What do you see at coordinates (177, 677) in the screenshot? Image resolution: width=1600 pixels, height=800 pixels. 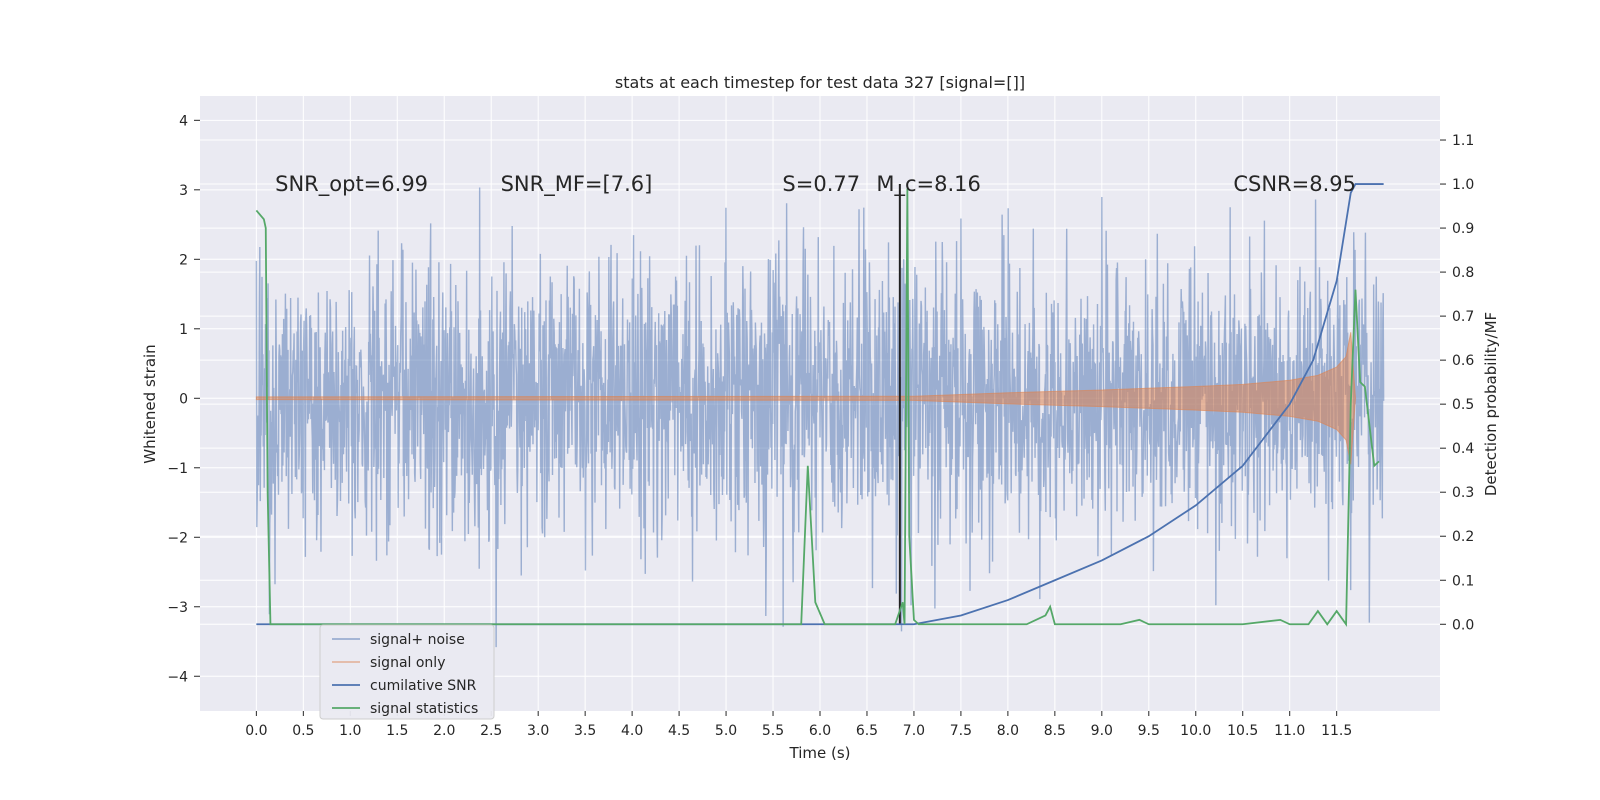 I see `y-tick-label: −4` at bounding box center [177, 677].